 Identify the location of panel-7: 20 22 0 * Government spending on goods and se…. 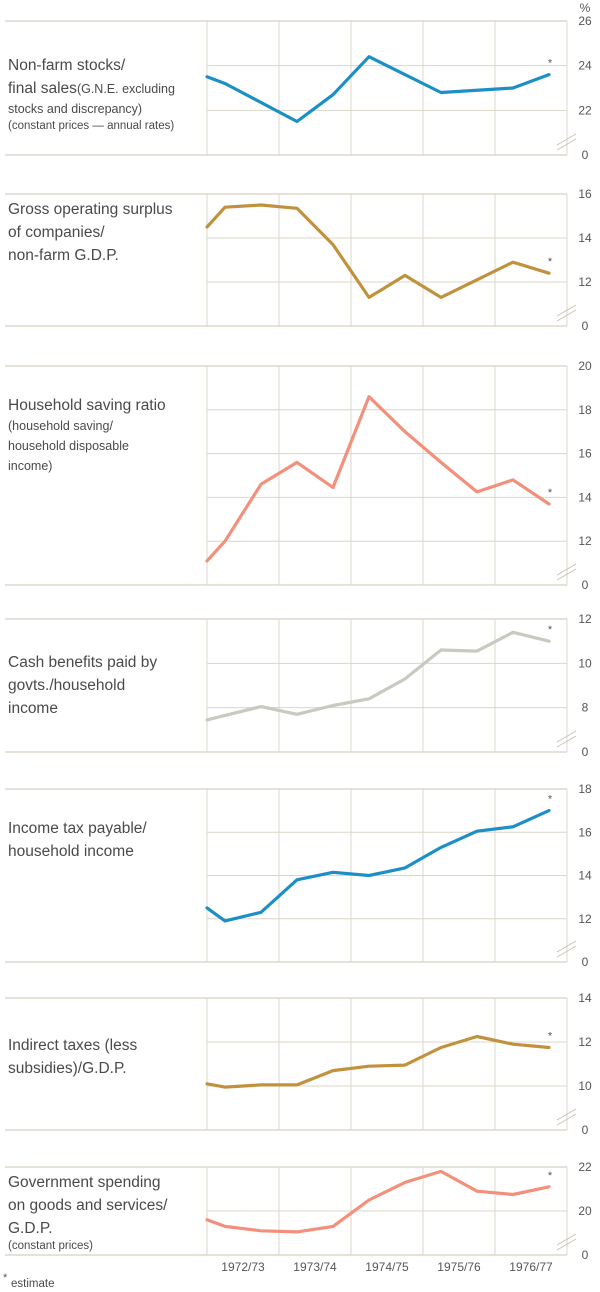
(298, 1211).